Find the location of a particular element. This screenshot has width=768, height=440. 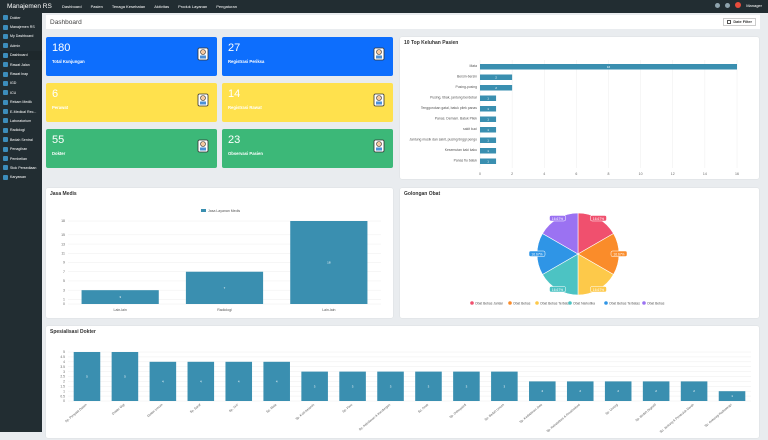

topnav-item: Aktivitas is located at coordinates (162, 6).